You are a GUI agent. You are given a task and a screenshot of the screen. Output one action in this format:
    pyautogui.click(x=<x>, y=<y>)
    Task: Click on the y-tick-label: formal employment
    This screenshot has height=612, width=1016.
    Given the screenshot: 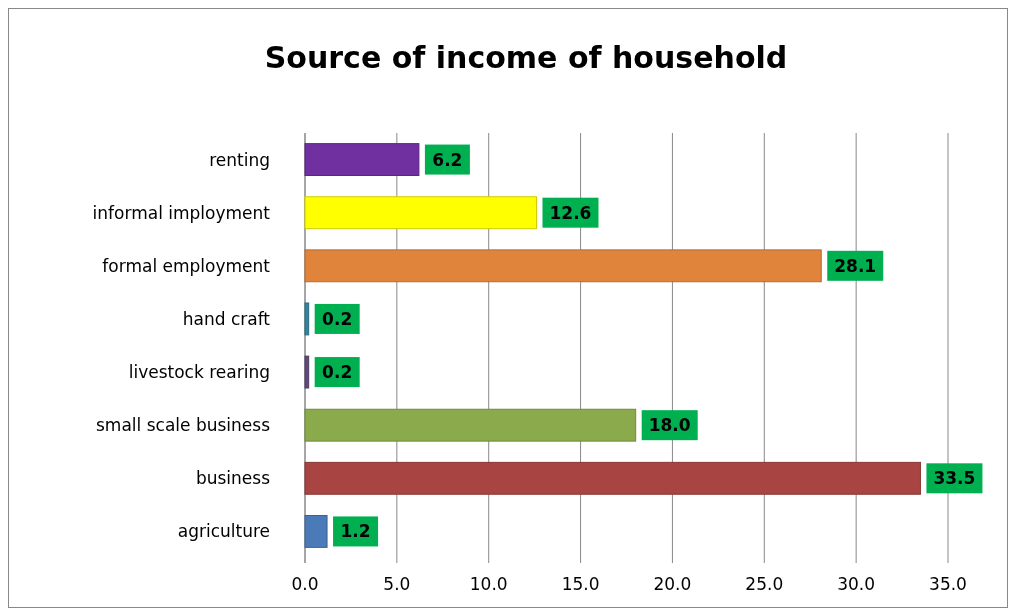 What is the action you would take?
    pyautogui.click(x=186, y=265)
    